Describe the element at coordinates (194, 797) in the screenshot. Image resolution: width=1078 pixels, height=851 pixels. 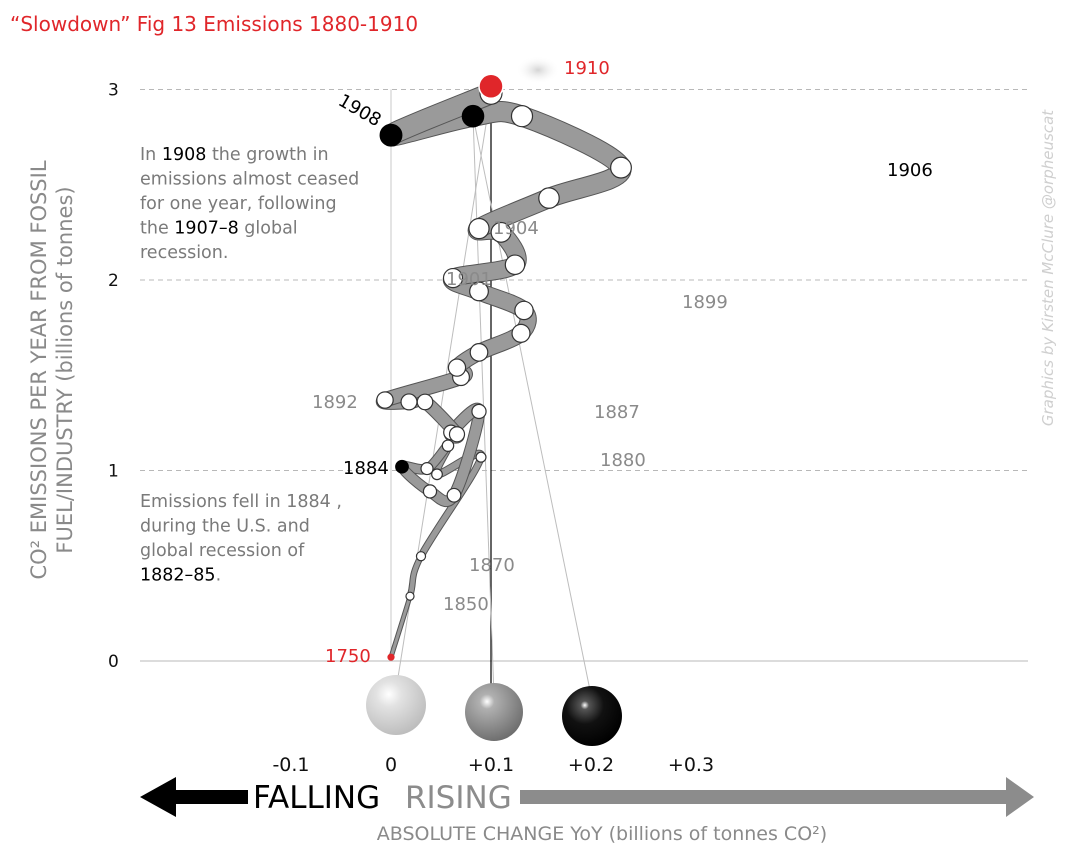
I see `falling-arrowhead` at that location.